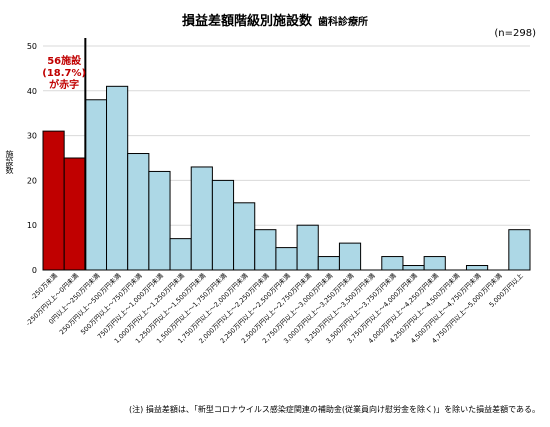 The width and height of the screenshot is (550, 427). What do you see at coordinates (32, 46) in the screenshot?
I see `y-tick-label: 50` at bounding box center [32, 46].